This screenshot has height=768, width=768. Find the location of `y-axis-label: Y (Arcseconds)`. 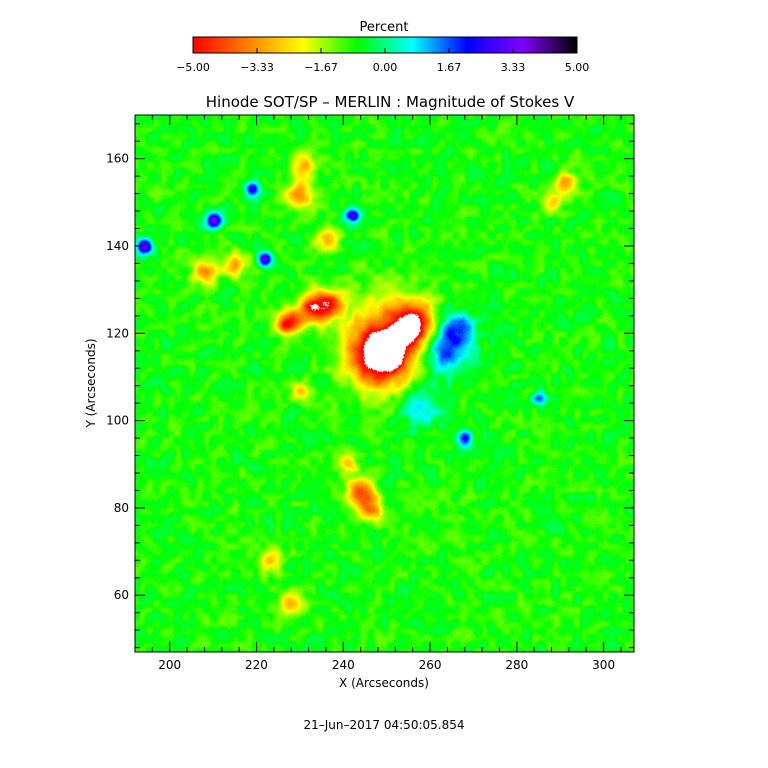

y-axis-label: Y (Arcseconds) is located at coordinates (91, 383).